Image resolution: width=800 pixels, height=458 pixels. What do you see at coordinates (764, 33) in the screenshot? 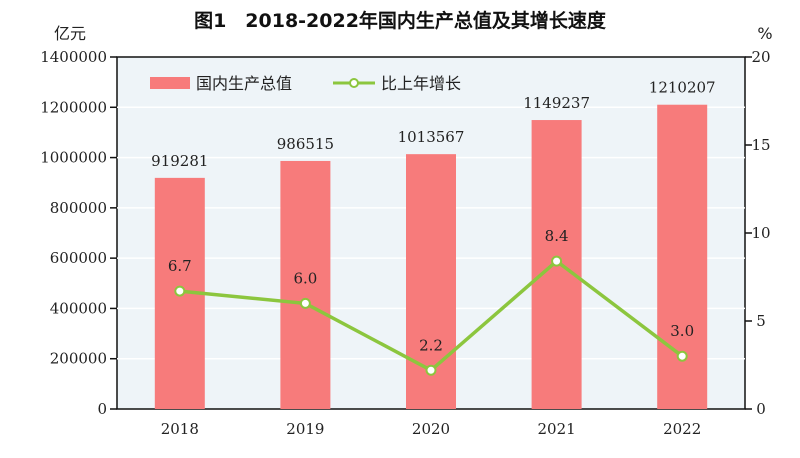
I see `y2-axis-label: %` at bounding box center [764, 33].